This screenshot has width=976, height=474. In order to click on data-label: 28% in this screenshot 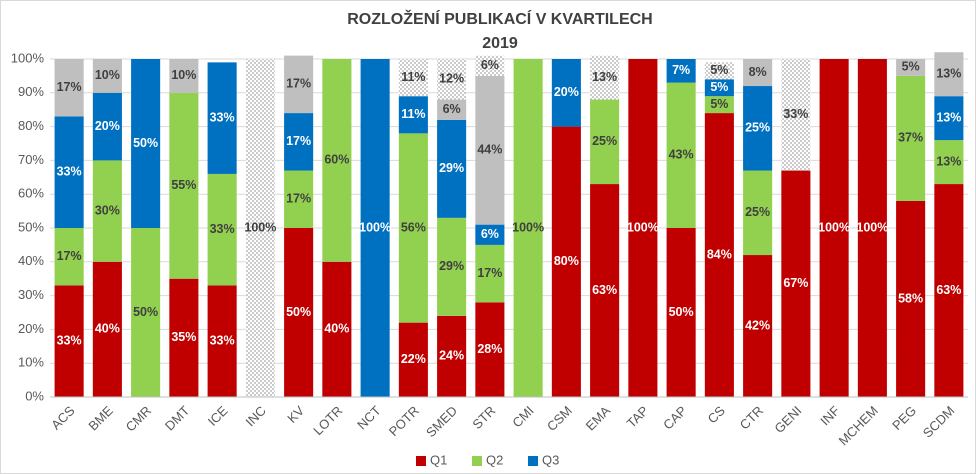, I will do `click(489, 349)`.